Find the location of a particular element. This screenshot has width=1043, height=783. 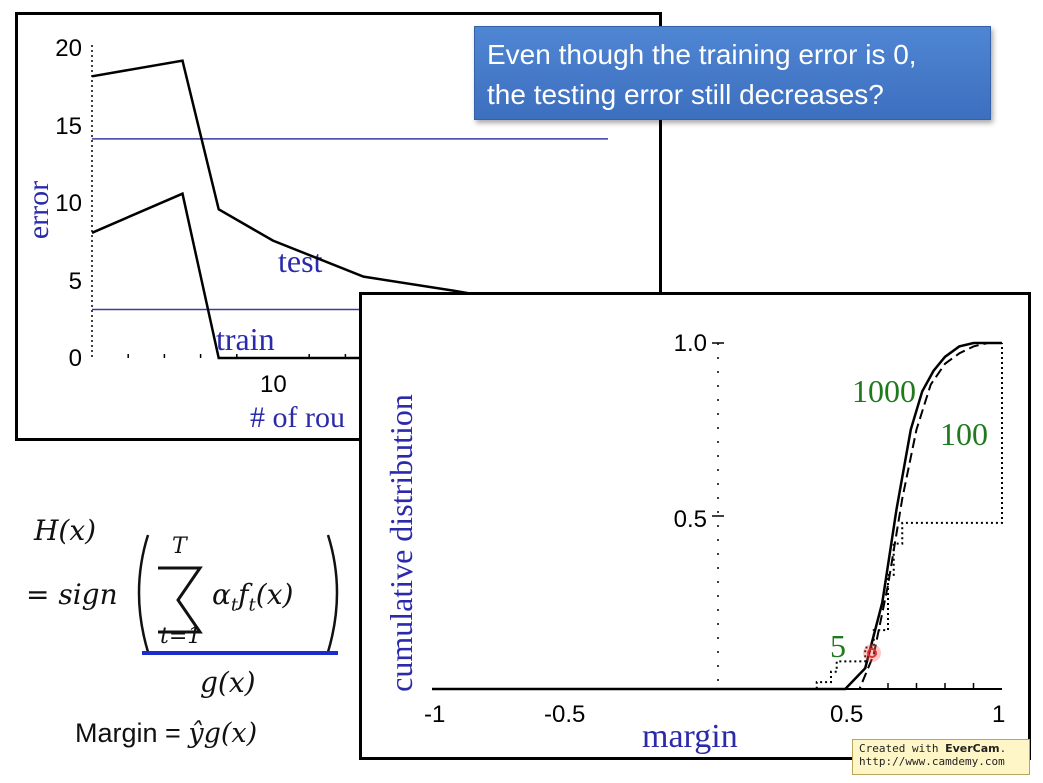

cursor-highlight is located at coordinates (872, 653).